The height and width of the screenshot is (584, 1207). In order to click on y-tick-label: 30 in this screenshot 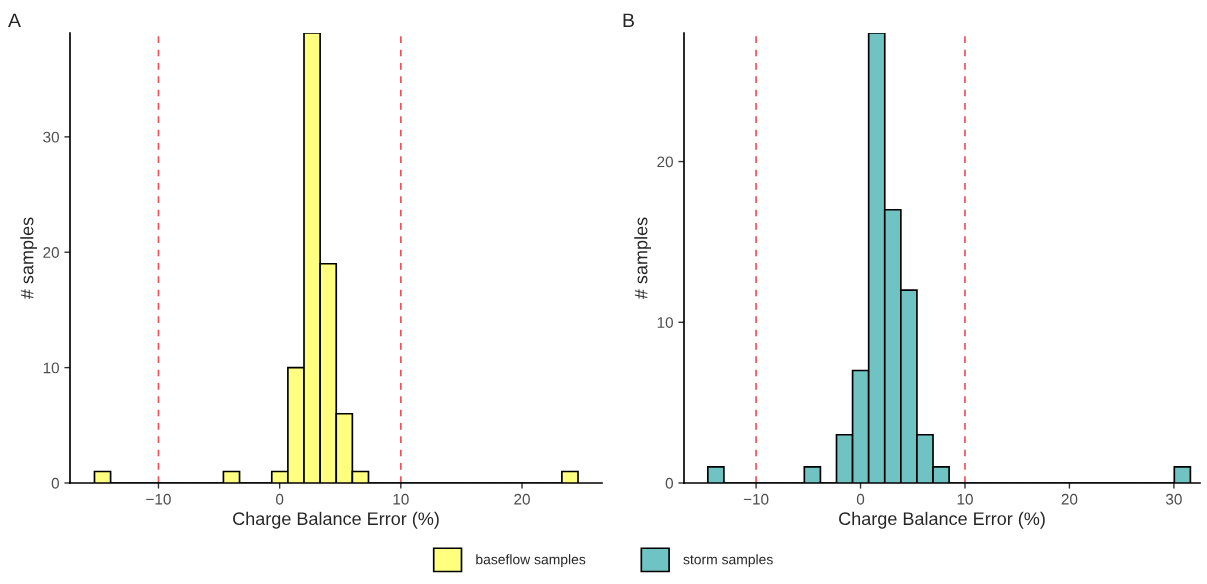, I will do `click(51, 137)`.